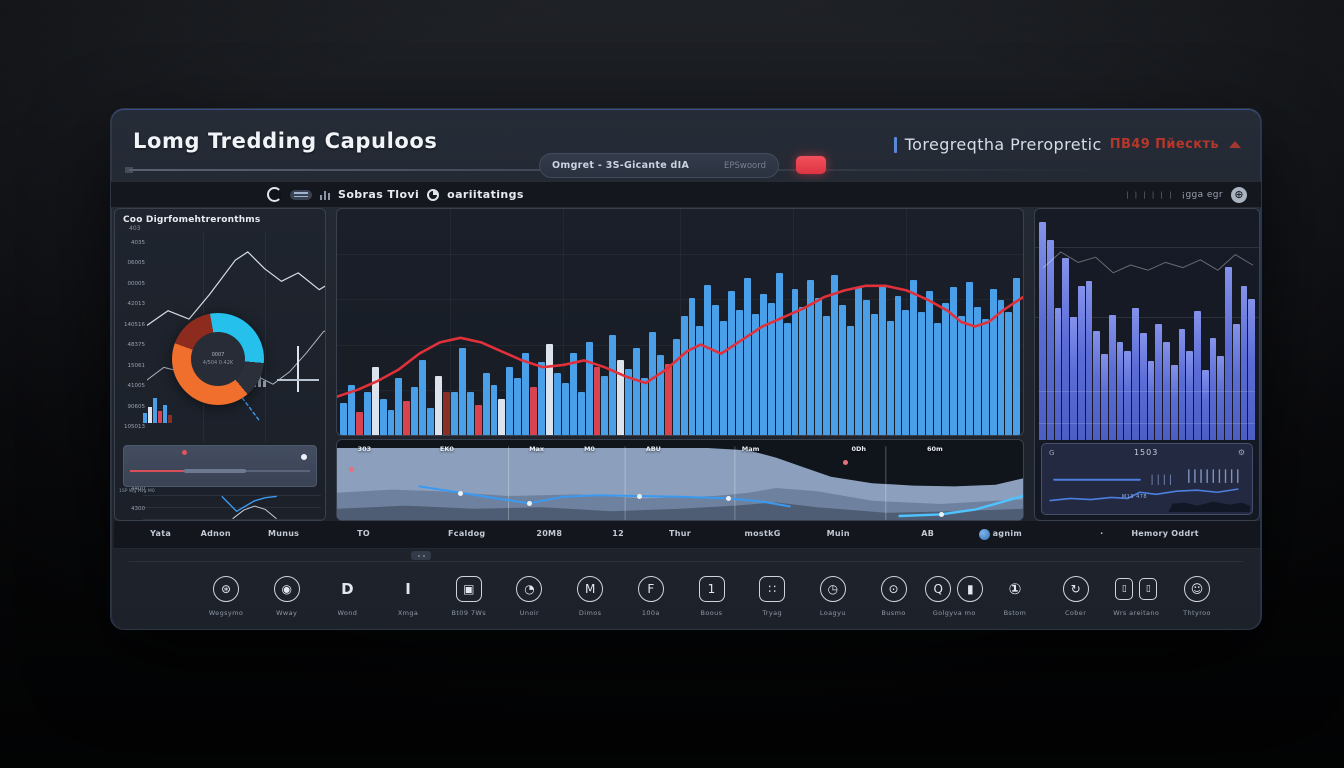 The image size is (1344, 768). Describe the element at coordinates (1146, 452) in the screenshot. I see `mini-card-title: 1503` at that location.